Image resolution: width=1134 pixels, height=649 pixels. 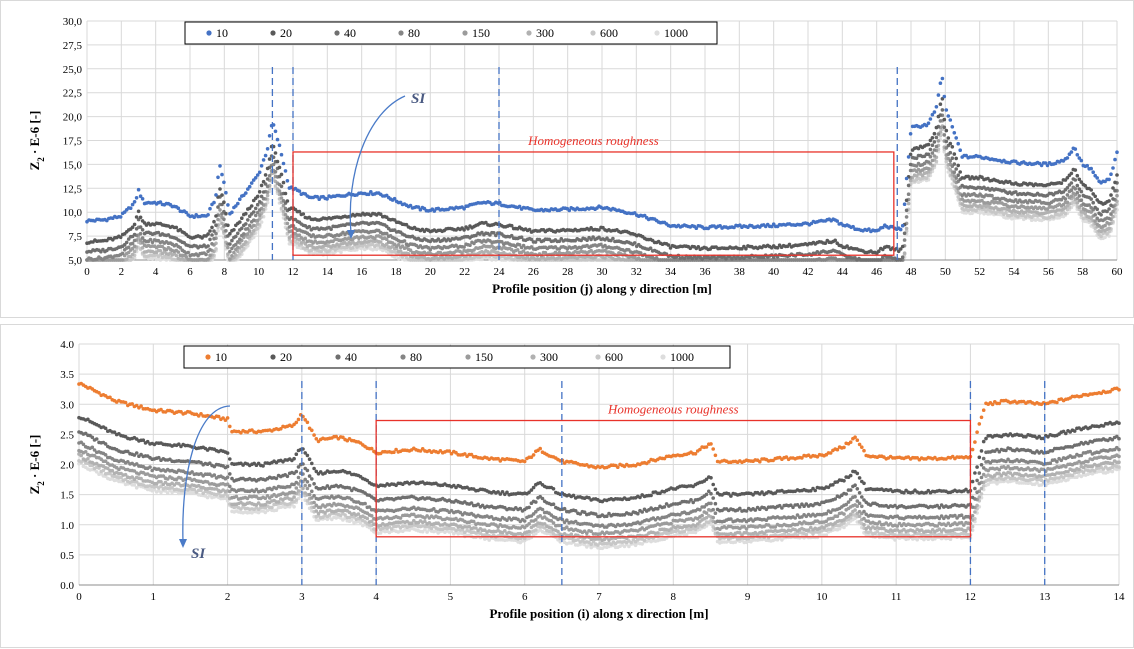 What do you see at coordinates (73, 94) in the screenshot?
I see `y-tick-label: 22,5` at bounding box center [73, 94].